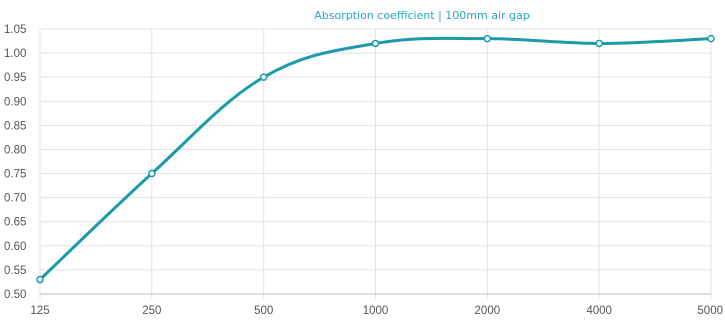 The height and width of the screenshot is (320, 725). I want to click on y-tick-label: 0.60, so click(15, 247).